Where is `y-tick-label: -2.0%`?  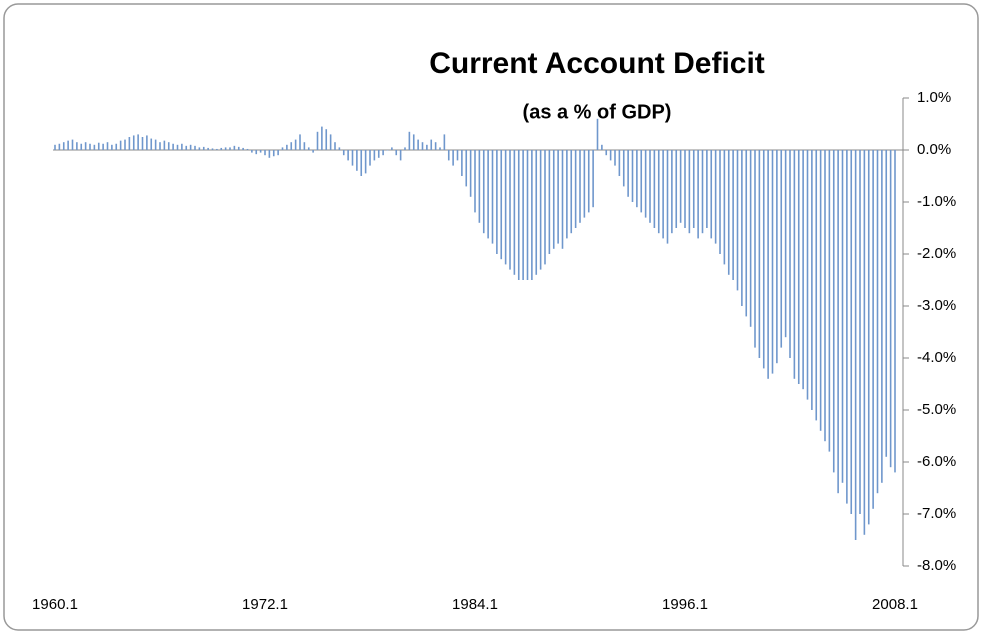
y-tick-label: -2.0% is located at coordinates (936, 253).